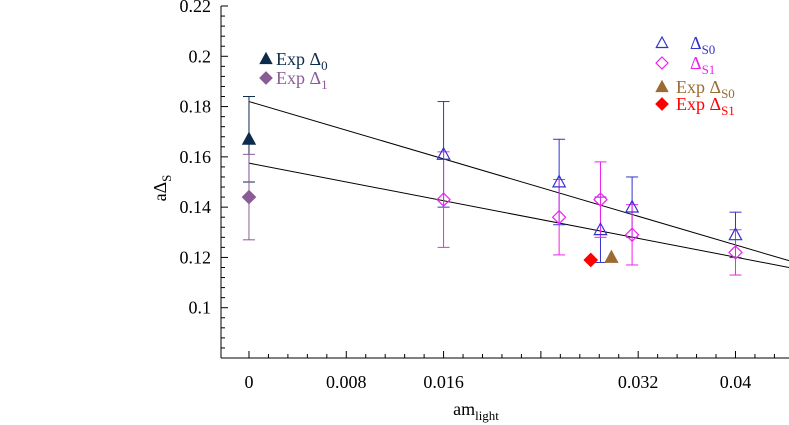  What do you see at coordinates (705, 89) in the screenshot?
I see `legend-right-entry-label: Exp ΔS0` at bounding box center [705, 89].